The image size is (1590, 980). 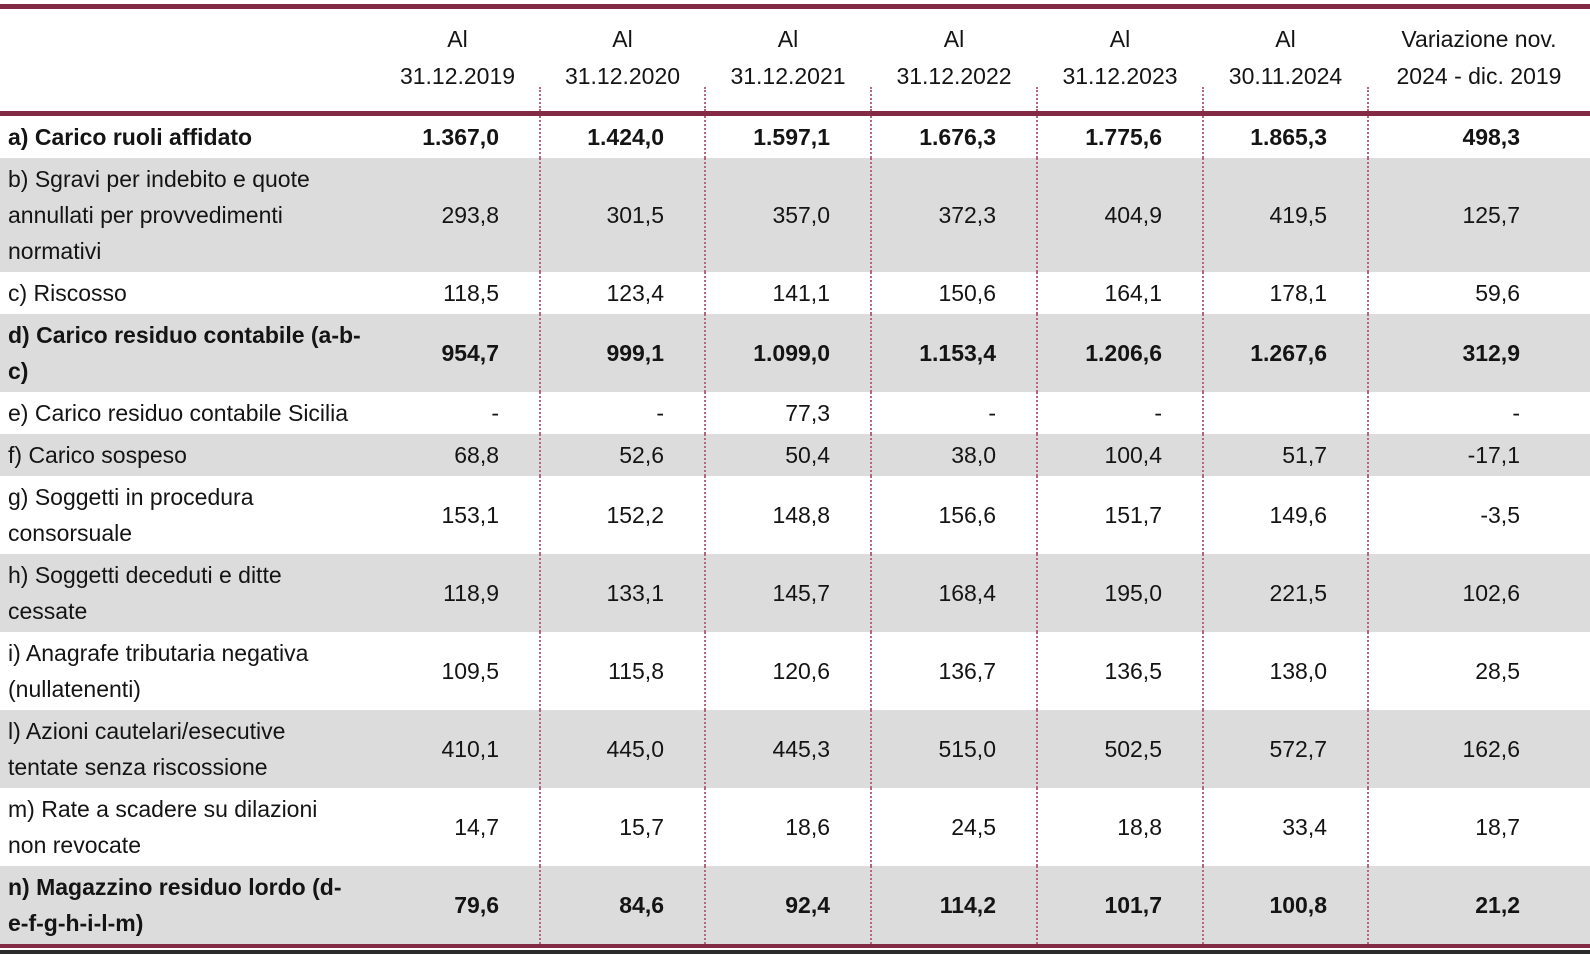 What do you see at coordinates (787, 353) in the screenshot?
I see `cell-value: 1.099,0` at bounding box center [787, 353].